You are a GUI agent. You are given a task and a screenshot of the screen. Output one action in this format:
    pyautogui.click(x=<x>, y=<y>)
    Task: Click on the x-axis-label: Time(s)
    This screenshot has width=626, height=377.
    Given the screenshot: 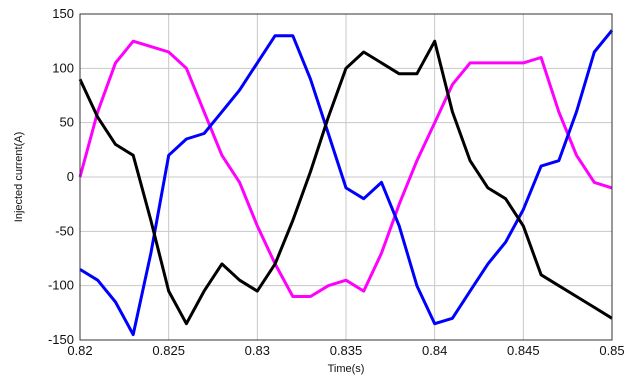 What is the action you would take?
    pyautogui.click(x=346, y=369)
    